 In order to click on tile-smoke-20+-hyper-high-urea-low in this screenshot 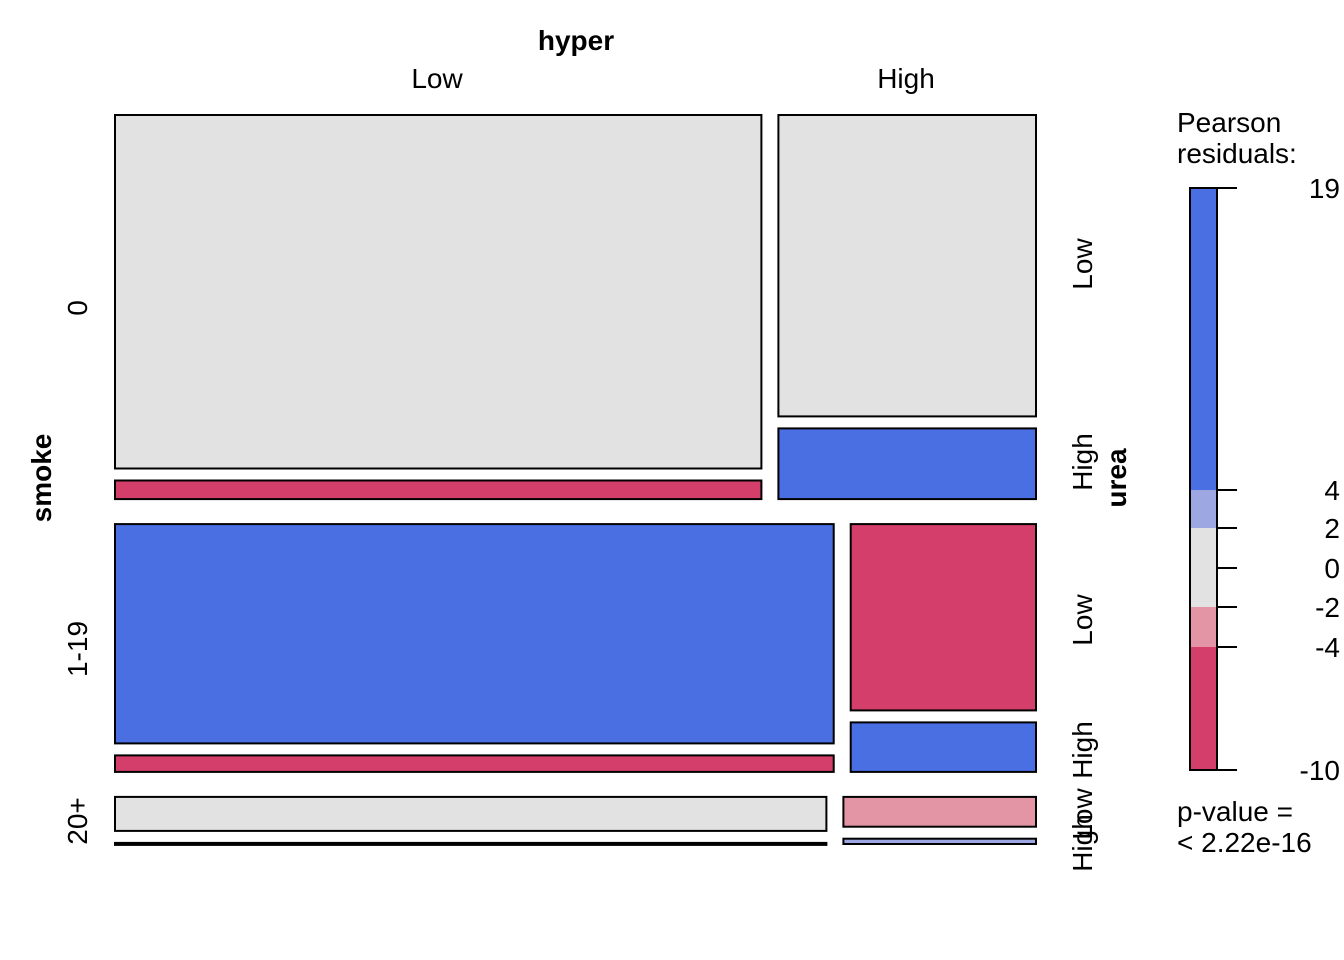, I will do `click(940, 811)`.